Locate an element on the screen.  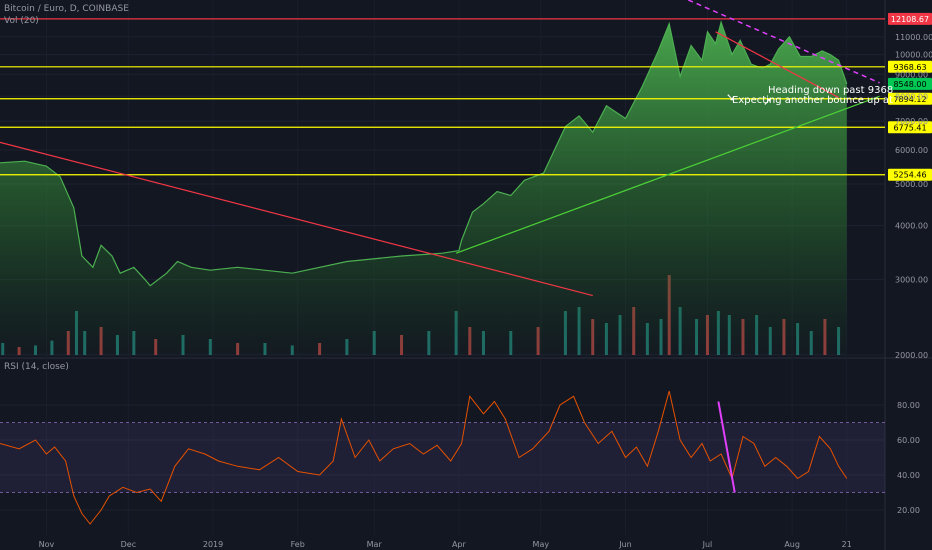
arrow-marker-left-icon: ➘ is located at coordinates (730, 97).